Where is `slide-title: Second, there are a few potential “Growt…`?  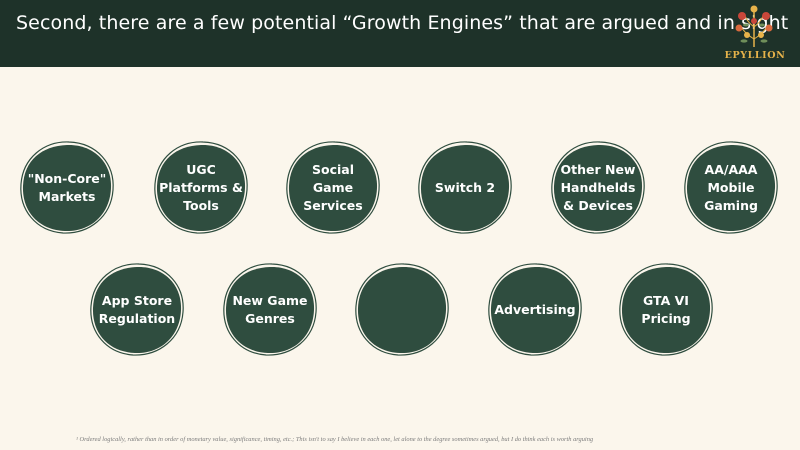
slide-title: Second, there are a few potential “Growt… is located at coordinates (402, 23).